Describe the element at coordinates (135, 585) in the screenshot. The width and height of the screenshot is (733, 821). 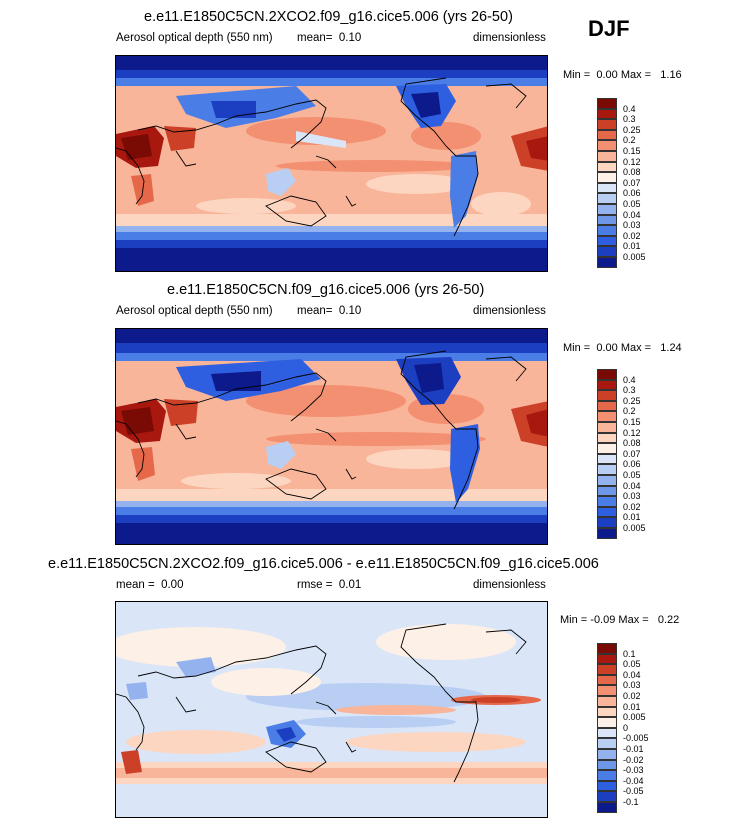
I see `panel3-mean-label: mean =` at that location.